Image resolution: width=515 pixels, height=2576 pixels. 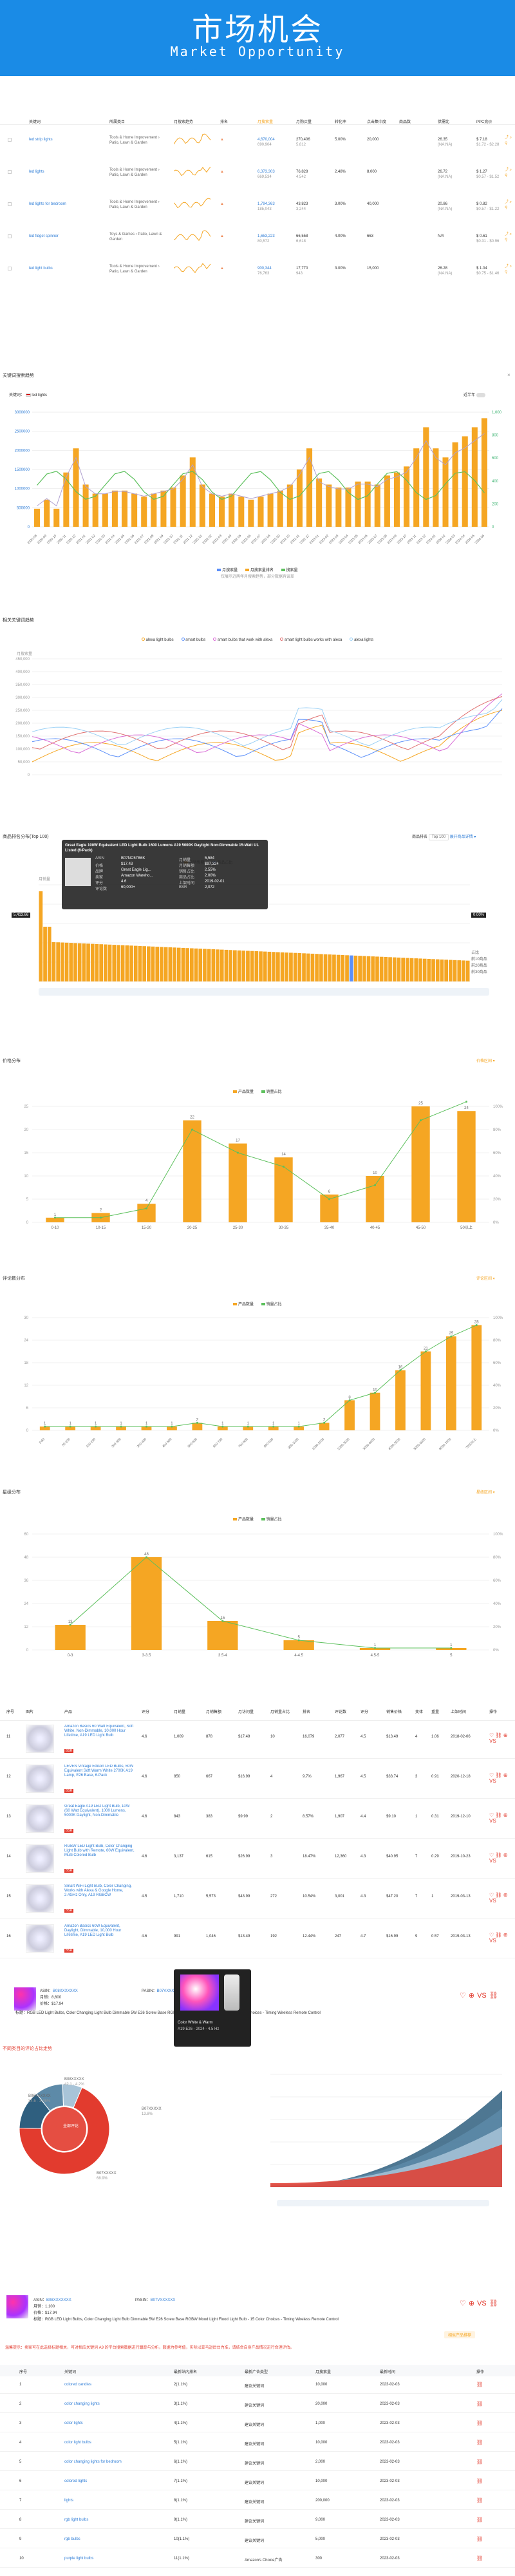 I want to click on detail2-parent: B07VXXXXXX, so click(x=163, y=2300).